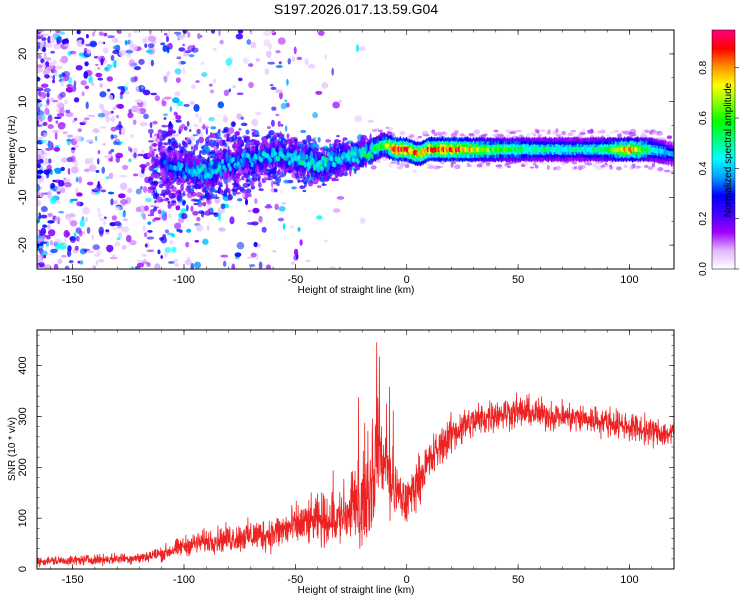 The height and width of the screenshot is (600, 750). I want to click on y-tick-label: 400, so click(23, 365).